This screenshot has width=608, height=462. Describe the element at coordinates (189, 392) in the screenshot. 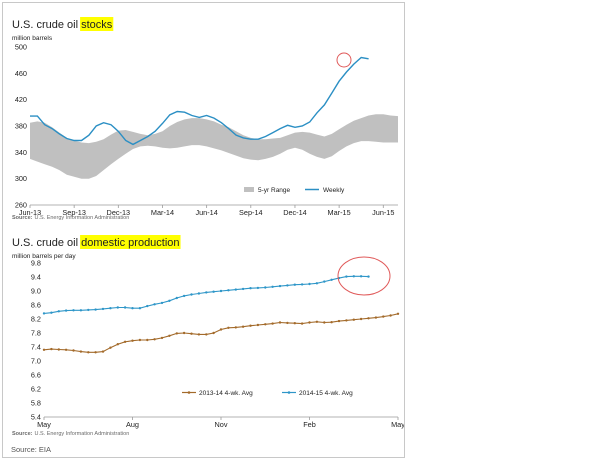

I see `legend-1314-marker` at that location.